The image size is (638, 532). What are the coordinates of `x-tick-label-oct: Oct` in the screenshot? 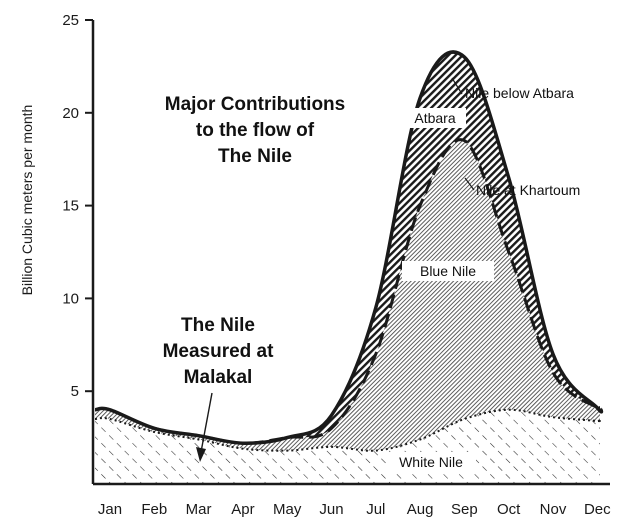 It's located at (509, 509).